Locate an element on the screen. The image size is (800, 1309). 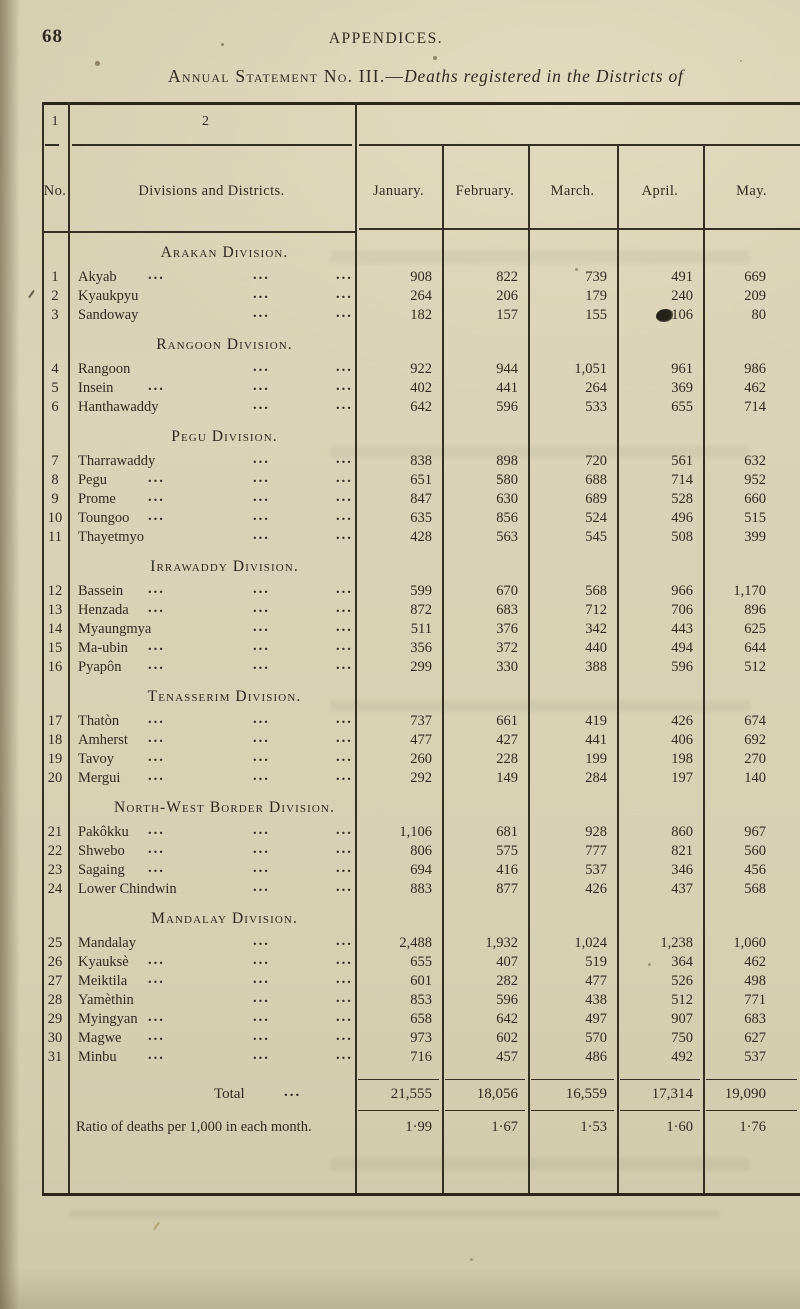
row-number: 27 is located at coordinates (55, 981).